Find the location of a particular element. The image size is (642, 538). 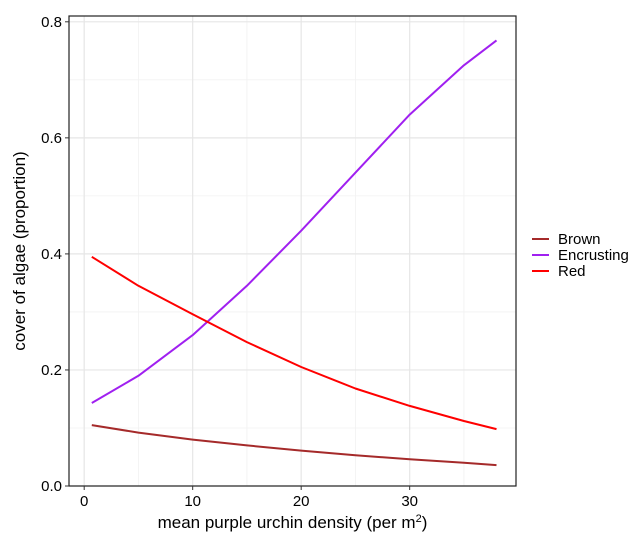

legend-label-brown: Brown is located at coordinates (579, 239).